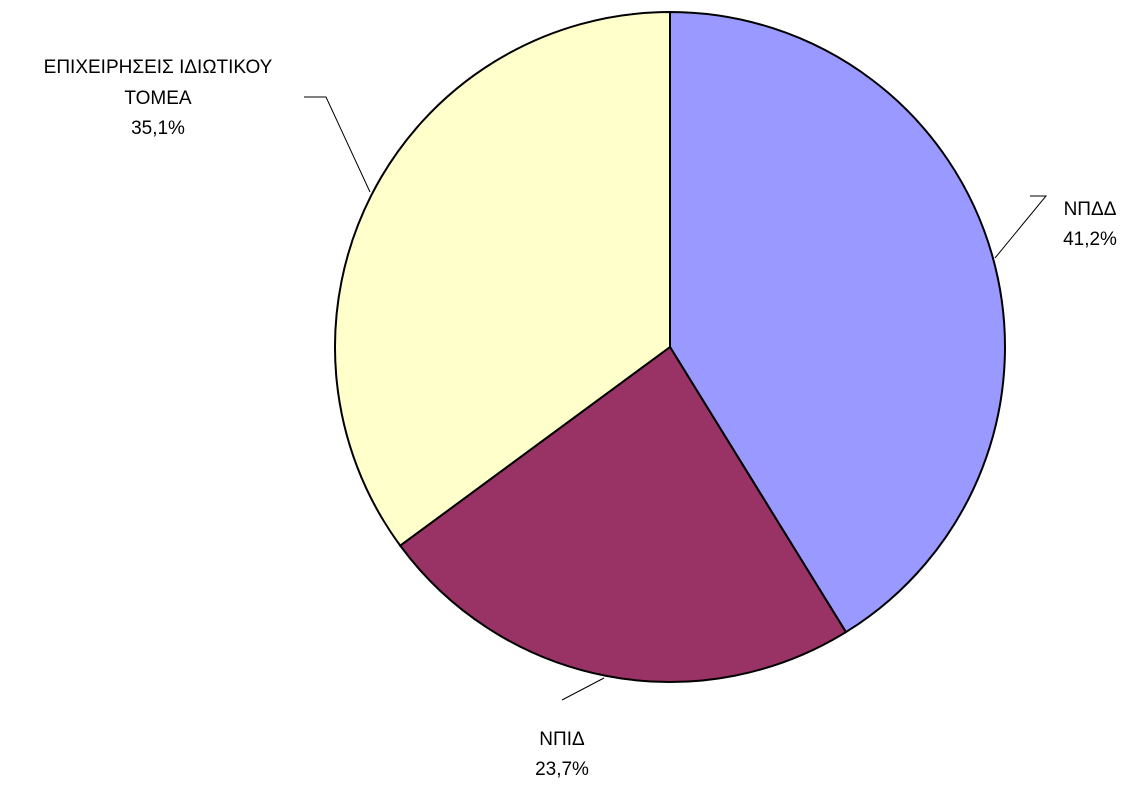  I want to click on slice-label: ΝΠΔΔ 41,2%, so click(1090, 224).